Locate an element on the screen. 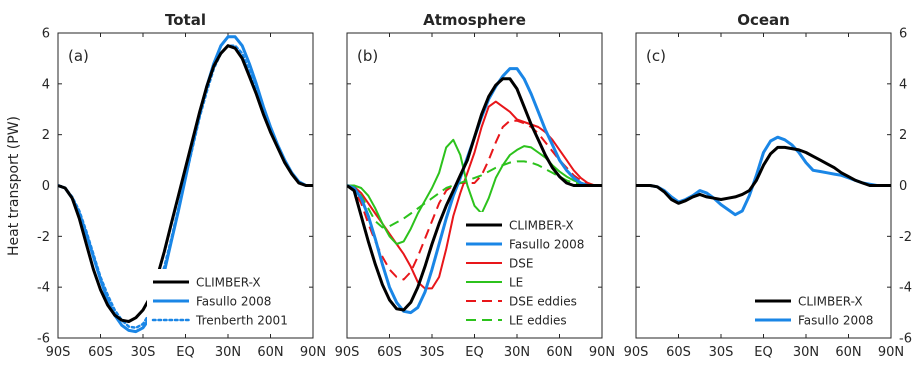  legend: CLIMBER-X Fasullo 2008 is located at coordinates (817, 311).